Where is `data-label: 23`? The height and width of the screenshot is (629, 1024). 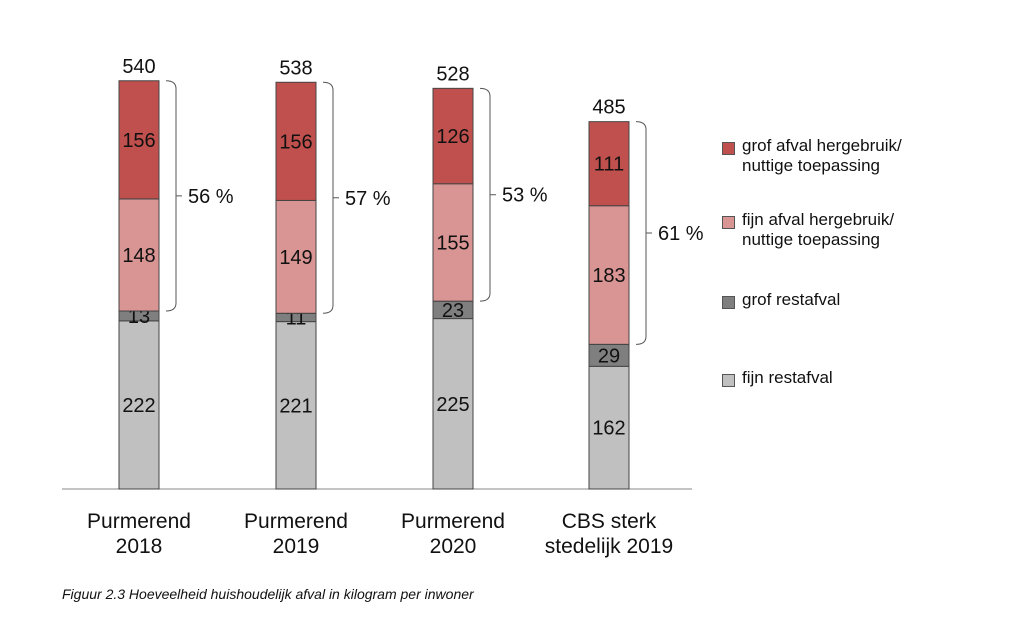
data-label: 23 is located at coordinates (453, 311).